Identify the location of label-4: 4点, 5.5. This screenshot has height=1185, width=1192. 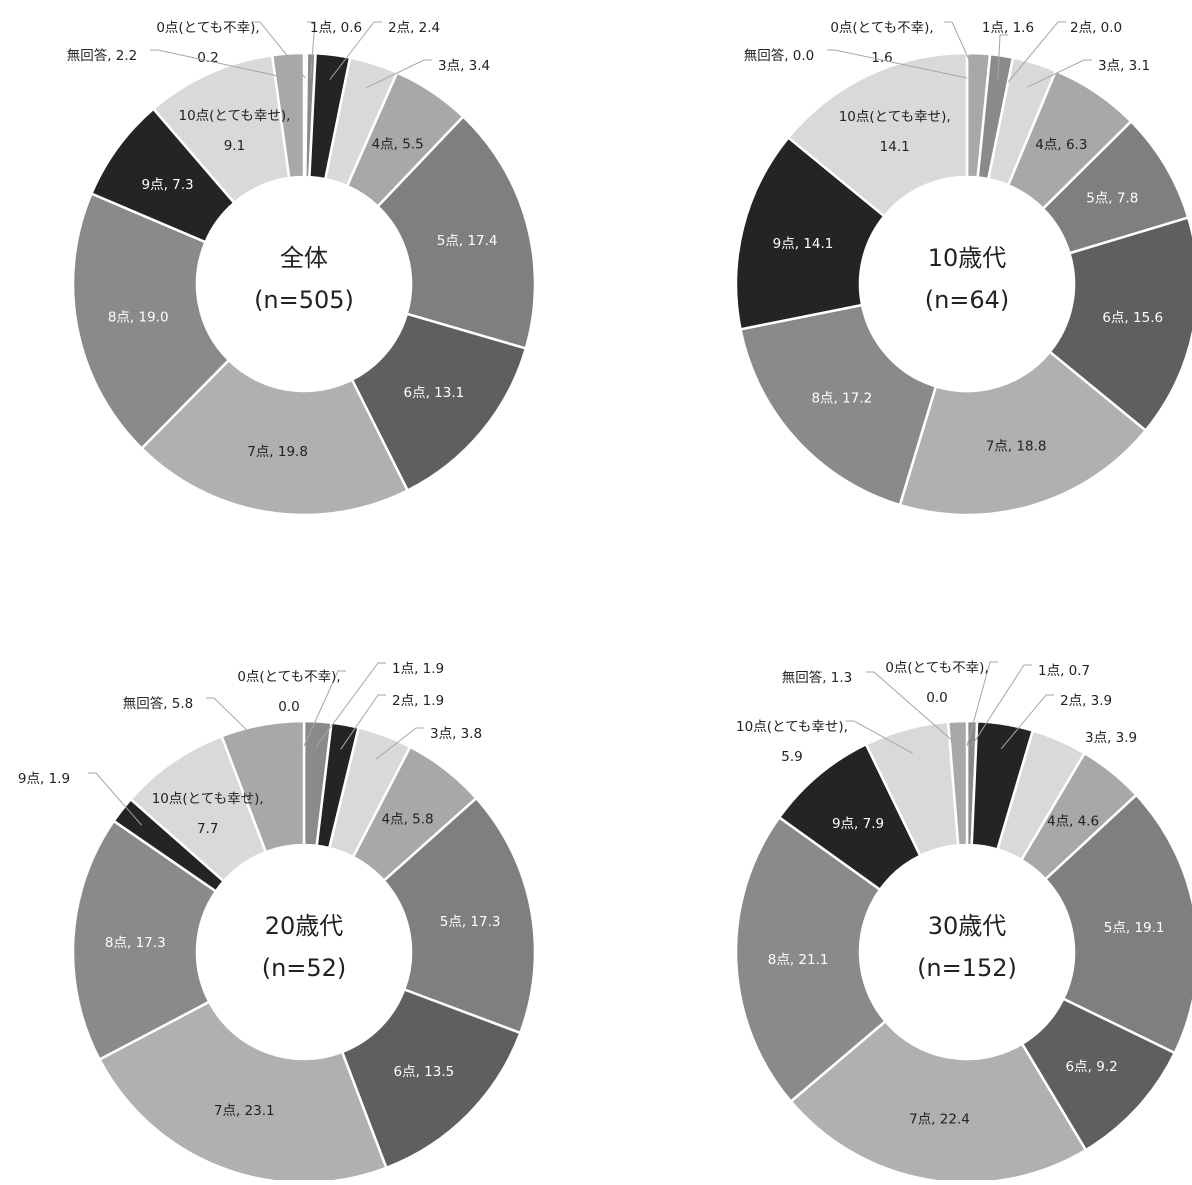
(398, 144).